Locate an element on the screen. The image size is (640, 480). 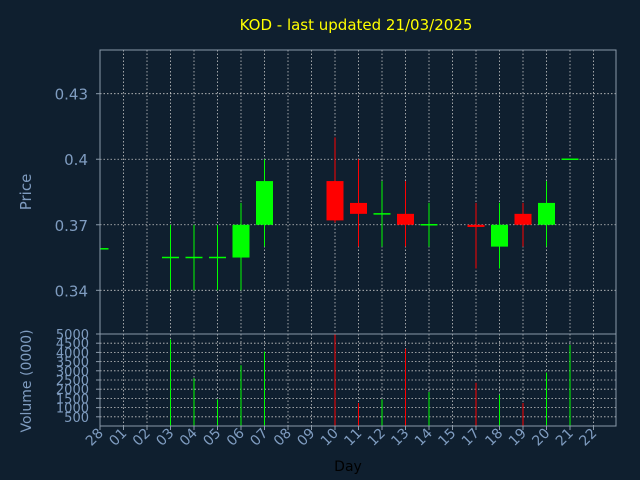
volume-y-tick-label: 500 is located at coordinates (76, 418).